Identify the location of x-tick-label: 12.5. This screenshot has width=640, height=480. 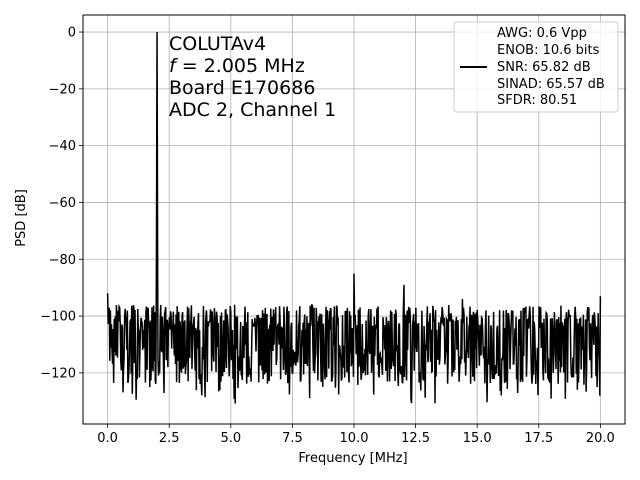
(415, 438).